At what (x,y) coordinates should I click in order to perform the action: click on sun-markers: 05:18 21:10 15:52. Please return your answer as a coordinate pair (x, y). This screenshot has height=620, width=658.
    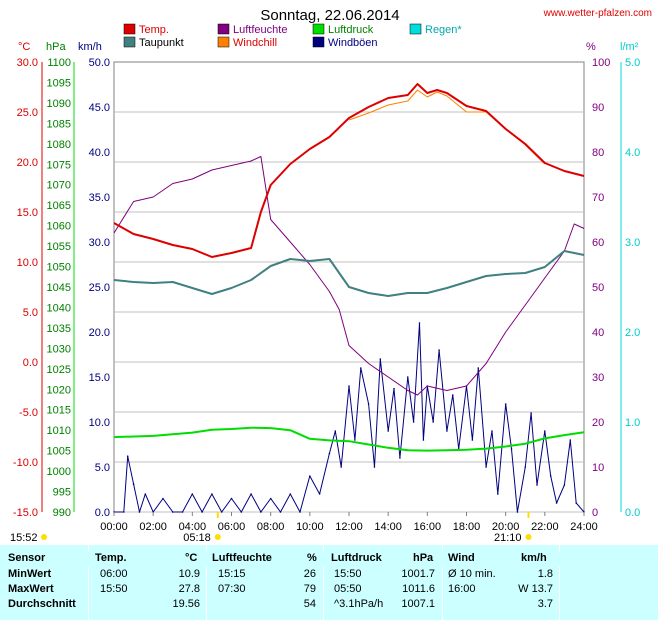
    Looking at the image, I should click on (271, 528).